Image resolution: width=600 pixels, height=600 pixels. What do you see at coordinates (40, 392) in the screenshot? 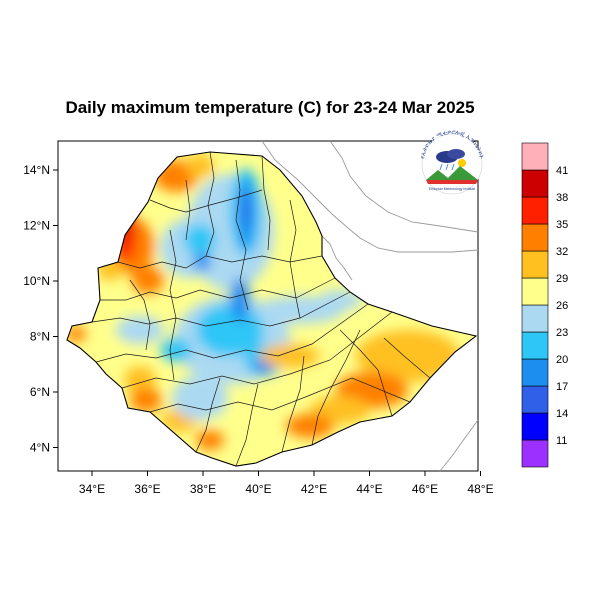
I see `y-tick-label: 6°N` at bounding box center [40, 392].